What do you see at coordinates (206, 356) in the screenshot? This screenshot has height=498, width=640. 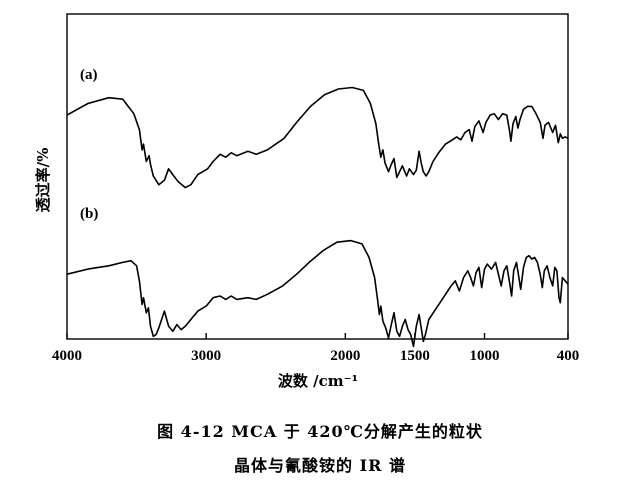 I see `x-tick-label-3000: 3000` at bounding box center [206, 356].